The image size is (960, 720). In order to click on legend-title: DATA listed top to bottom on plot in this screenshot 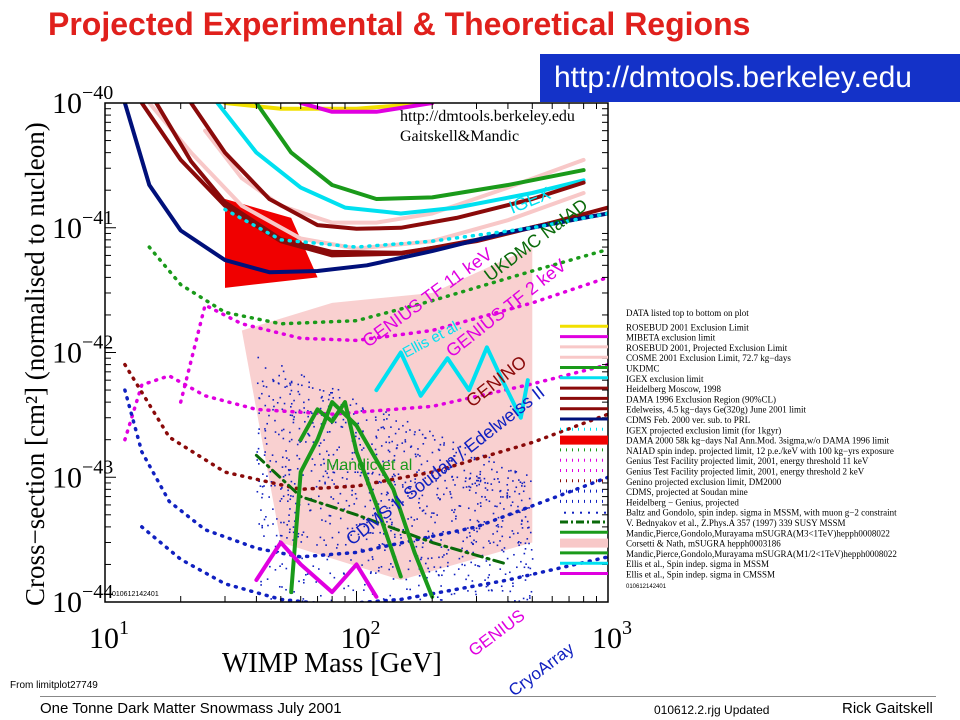, I will do `click(687, 313)`.